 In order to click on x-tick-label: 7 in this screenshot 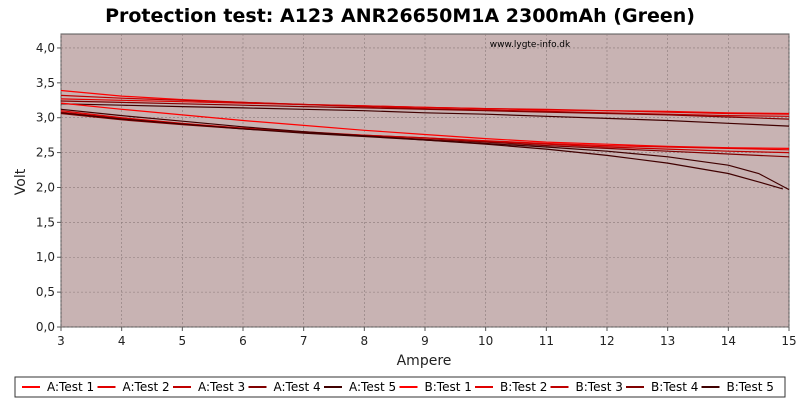, I will do `click(304, 341)`.